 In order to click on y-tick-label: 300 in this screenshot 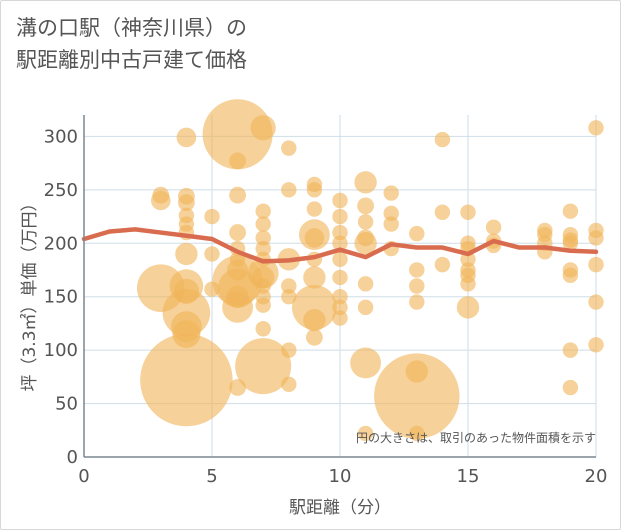, I will do `click(61, 136)`.